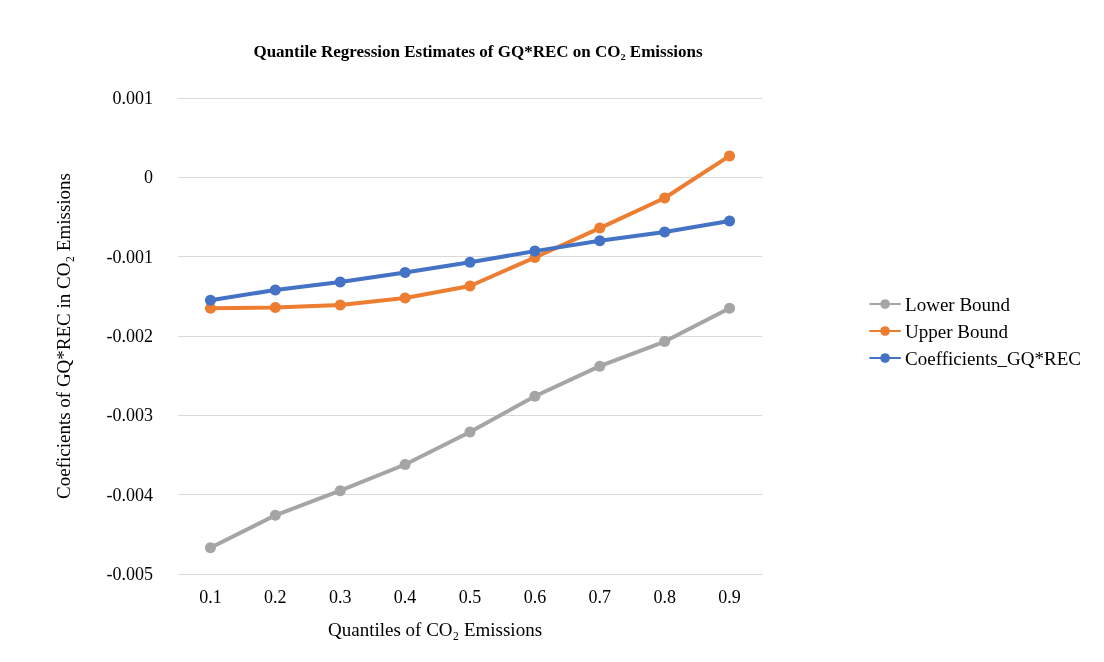 The height and width of the screenshot is (662, 1104). What do you see at coordinates (535, 597) in the screenshot?
I see `x-tick-label: 0.6` at bounding box center [535, 597].